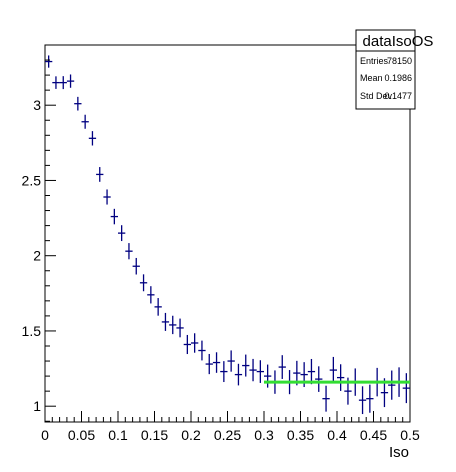 This screenshot has height=472, width=456. Describe the element at coordinates (264, 435) in the screenshot. I see `x-tick-label: 0.3` at that location.